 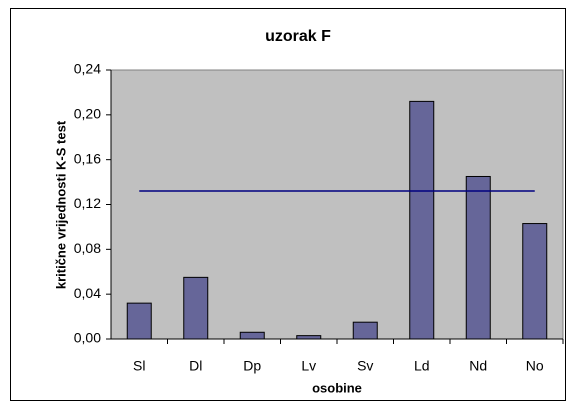 What do you see at coordinates (87, 114) in the screenshot?
I see `y-tick-label: 0,20` at bounding box center [87, 114].